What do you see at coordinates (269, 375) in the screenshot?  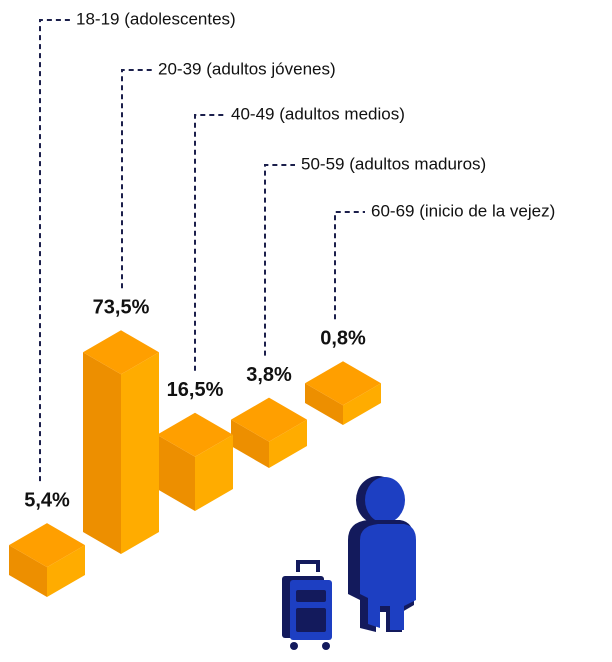 I see `value-label: 3,8%` at bounding box center [269, 375].